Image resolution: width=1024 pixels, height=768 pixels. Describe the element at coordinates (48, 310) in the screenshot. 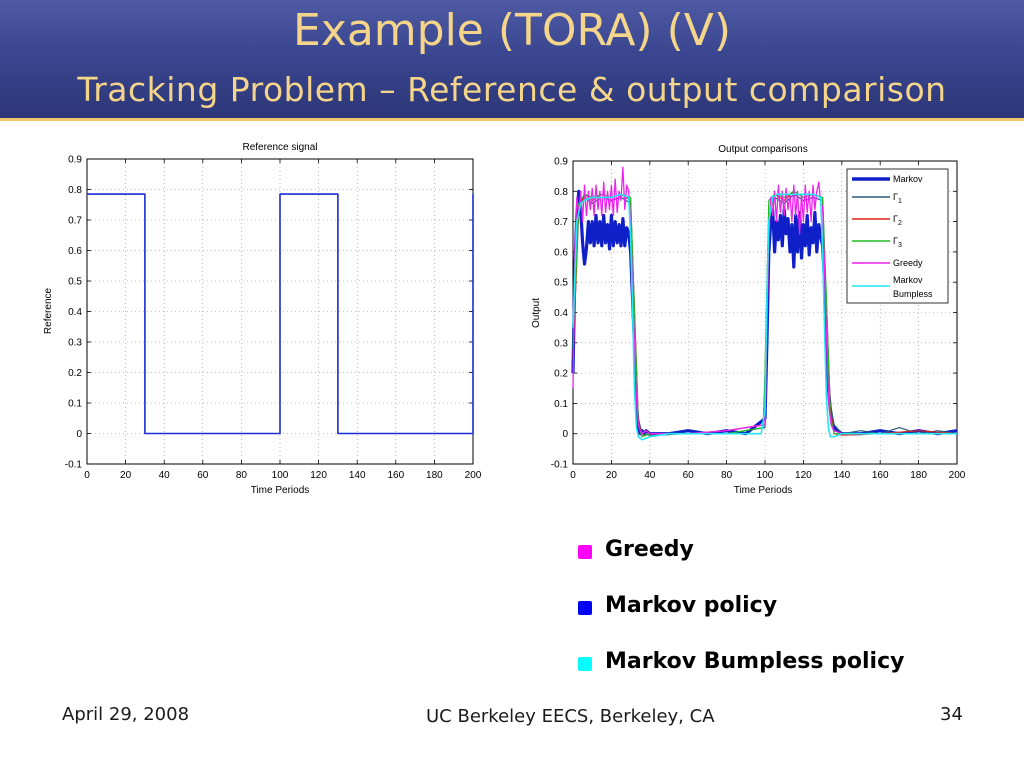

I see `y-axis-label: Reference` at that location.